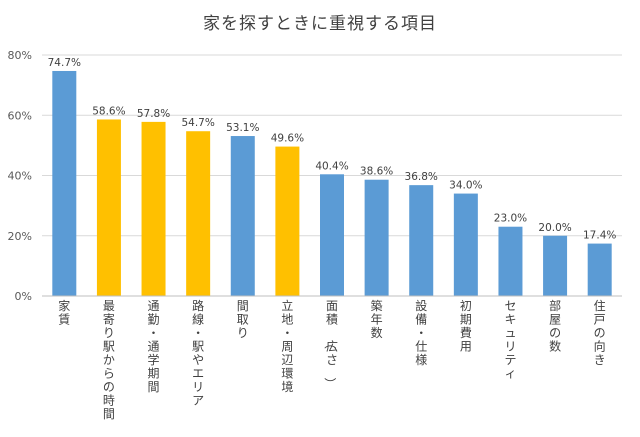  Describe the element at coordinates (153, 114) in the screenshot. I see `data-label: 57.8%` at that location.